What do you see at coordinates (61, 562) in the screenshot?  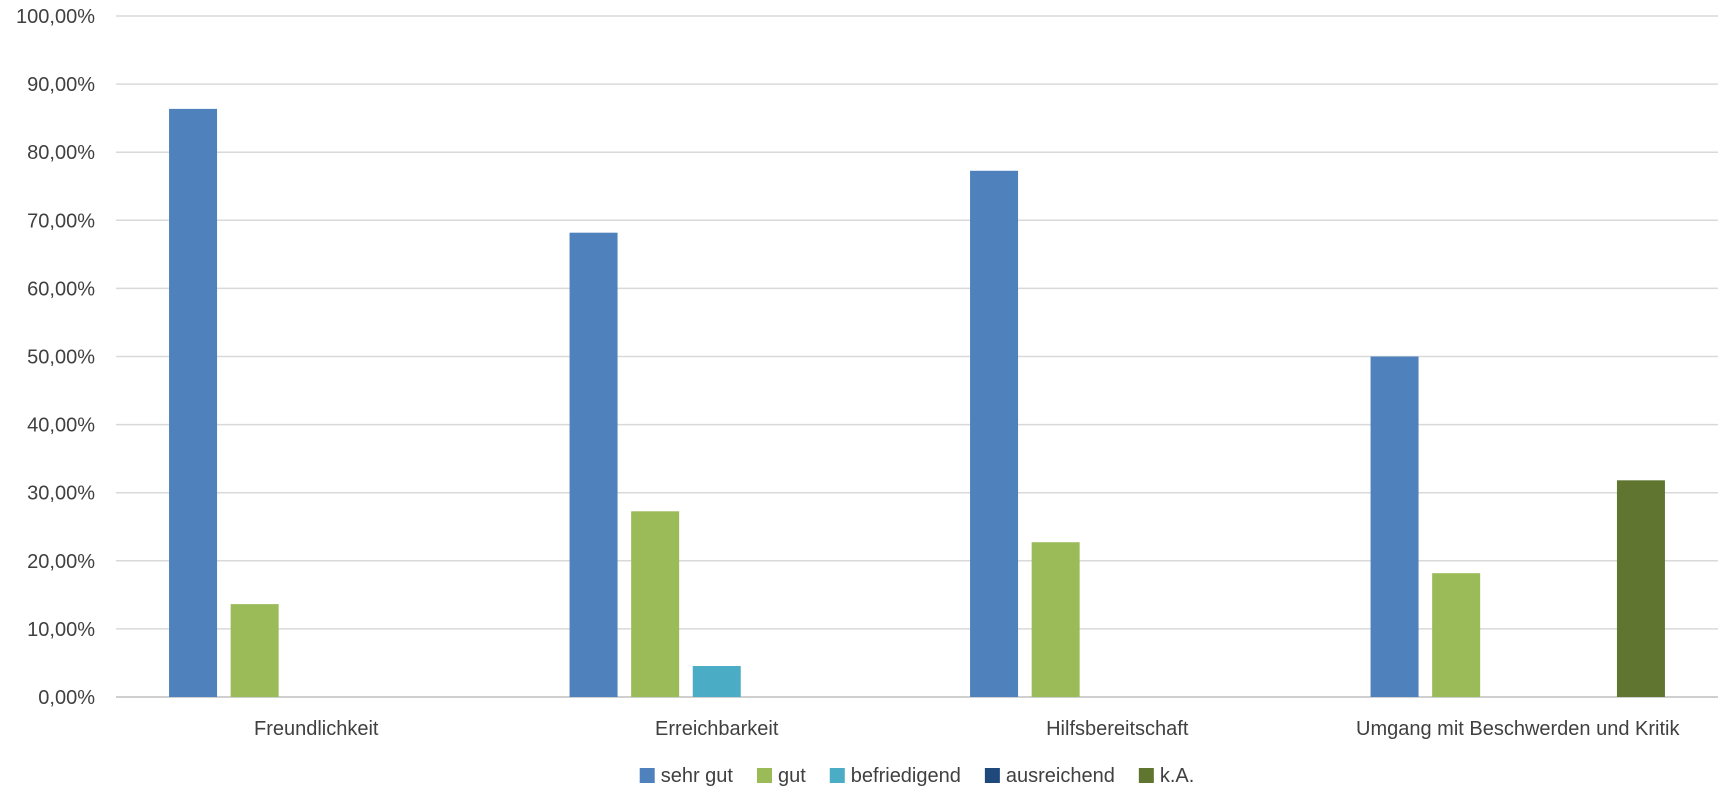 I see `y-tick-label: 20,00%` at bounding box center [61, 562].